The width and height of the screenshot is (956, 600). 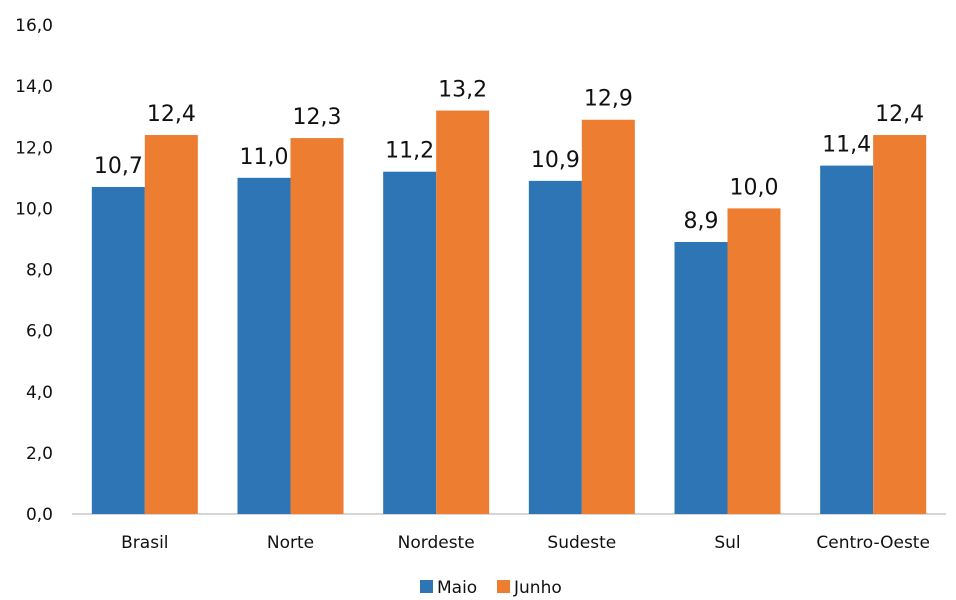 What do you see at coordinates (426, 586) in the screenshot?
I see `legend-swatch-maio` at bounding box center [426, 586].